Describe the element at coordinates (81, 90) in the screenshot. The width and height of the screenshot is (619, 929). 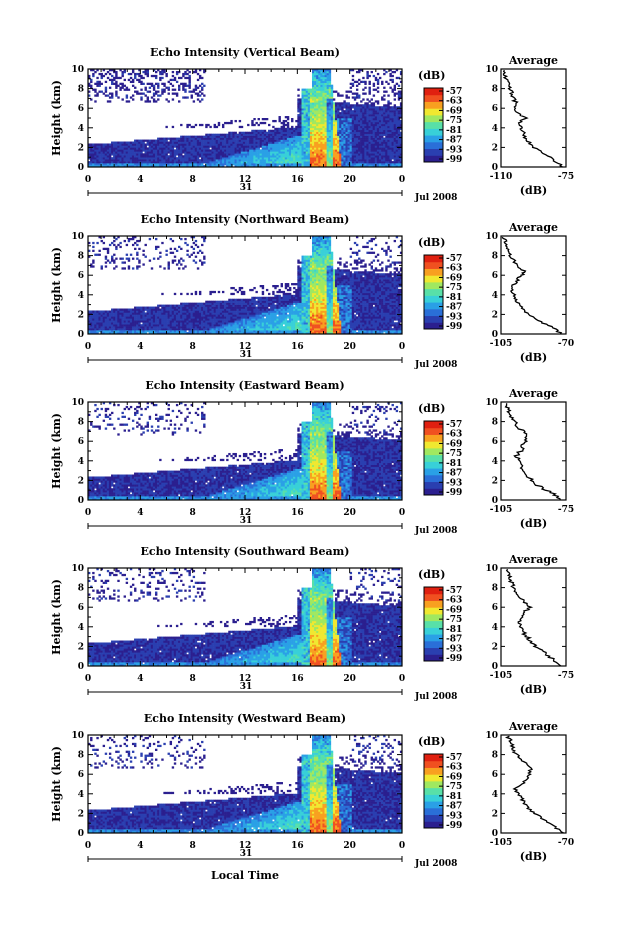
I see `y-tick-label: 8` at that location.